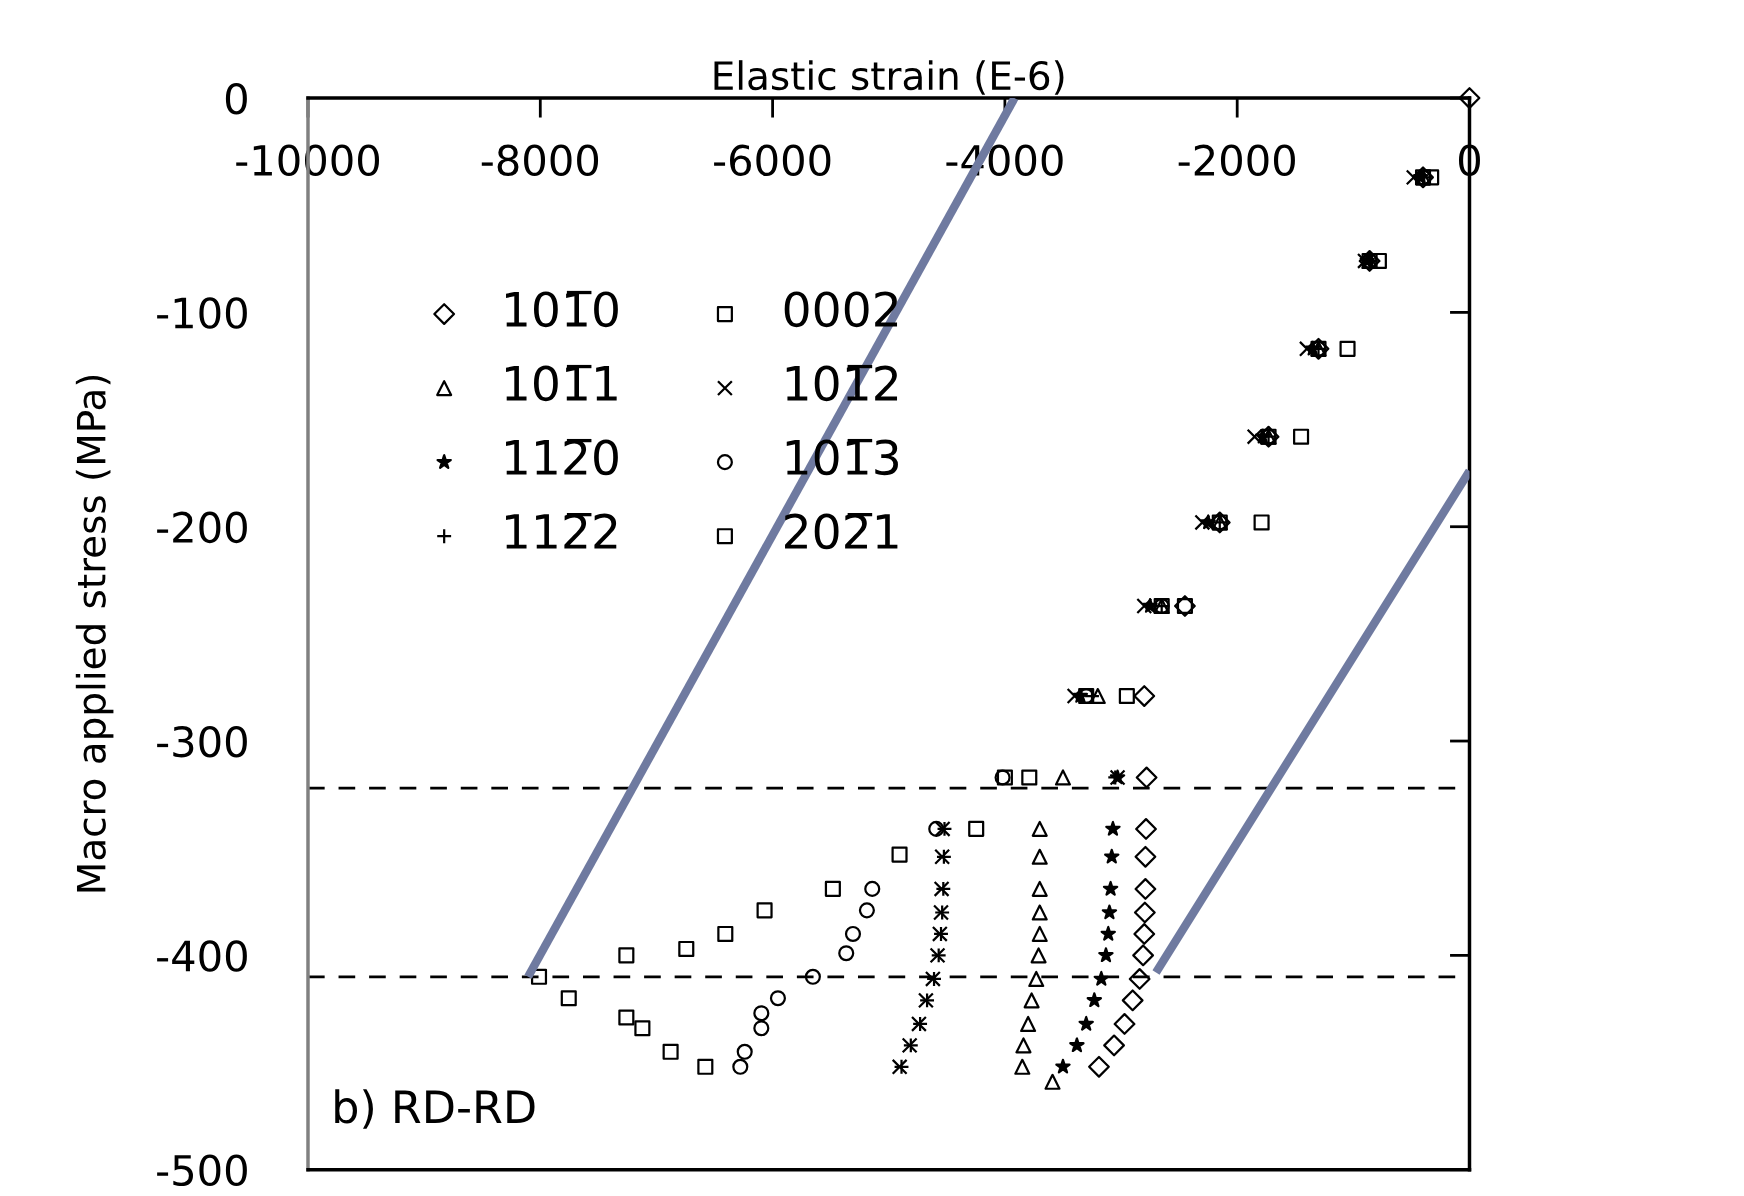 This screenshot has height=1196, width=1744. What do you see at coordinates (202, 956) in the screenshot?
I see `y-tick-label: -400` at bounding box center [202, 956].